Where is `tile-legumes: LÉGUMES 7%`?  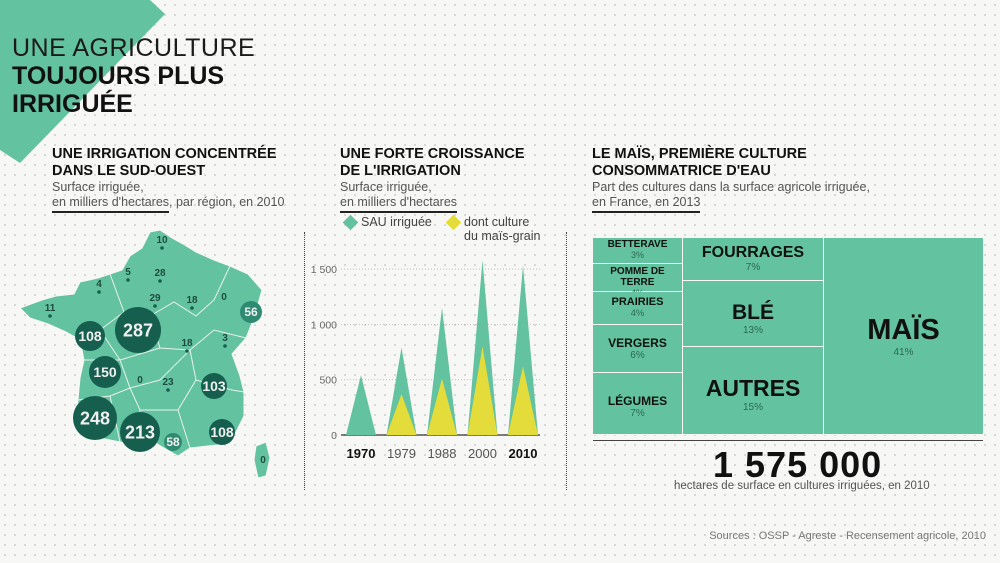
tile-legumes: LÉGUMES 7% is located at coordinates (638, 404).